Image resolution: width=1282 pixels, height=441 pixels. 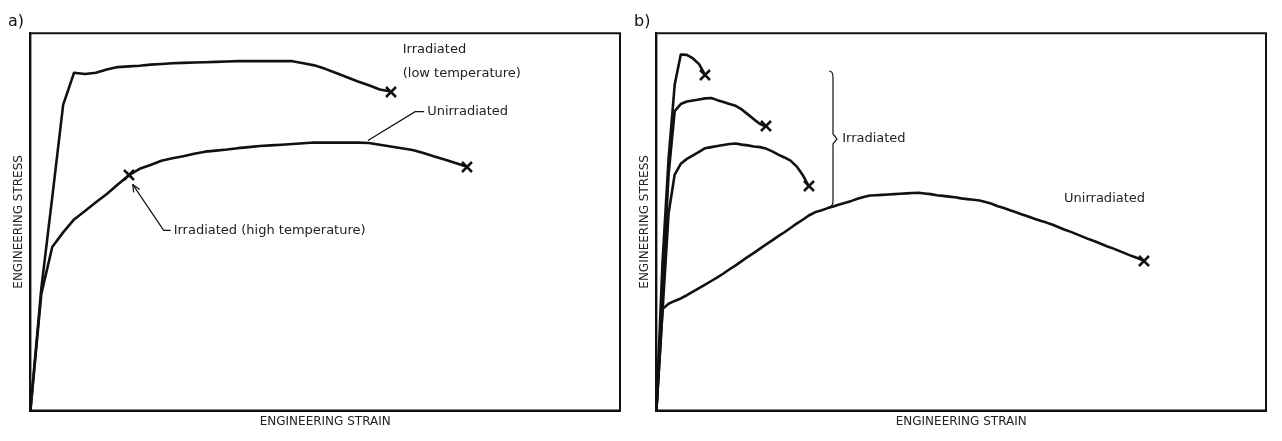 I want to click on annotation: Irradiated (high temperature), so click(x=269, y=229).